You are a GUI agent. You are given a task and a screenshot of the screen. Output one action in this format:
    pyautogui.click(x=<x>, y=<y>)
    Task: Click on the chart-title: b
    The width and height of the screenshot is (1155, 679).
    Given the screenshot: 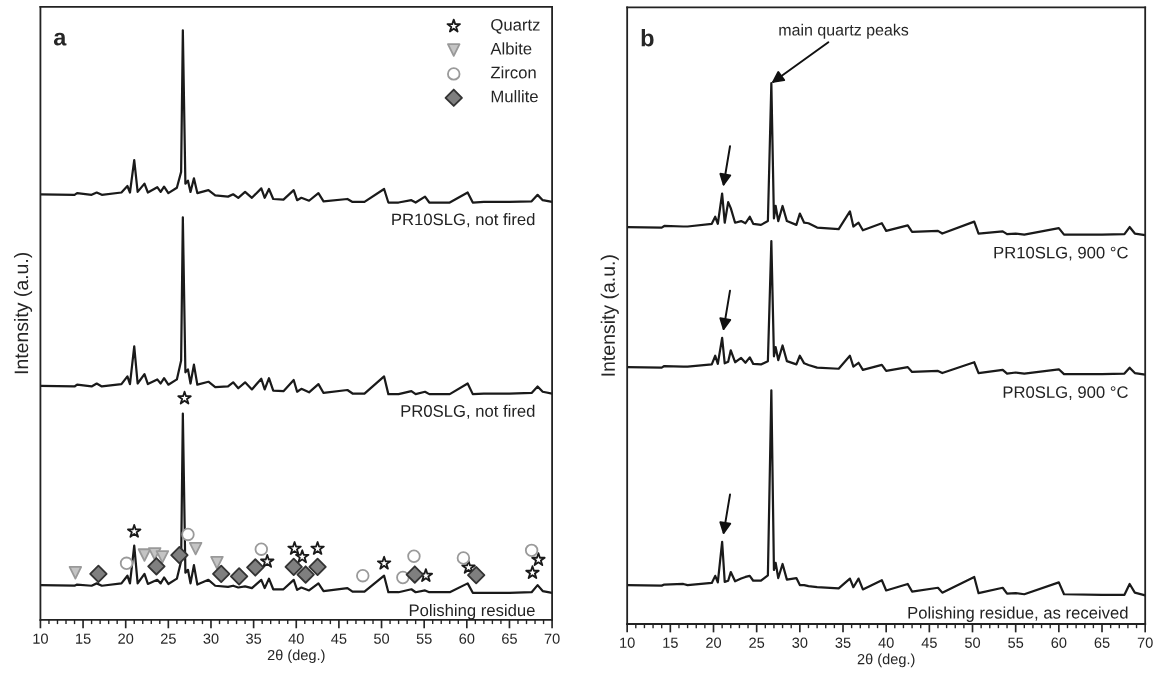 What is the action you would take?
    pyautogui.click(x=647, y=38)
    